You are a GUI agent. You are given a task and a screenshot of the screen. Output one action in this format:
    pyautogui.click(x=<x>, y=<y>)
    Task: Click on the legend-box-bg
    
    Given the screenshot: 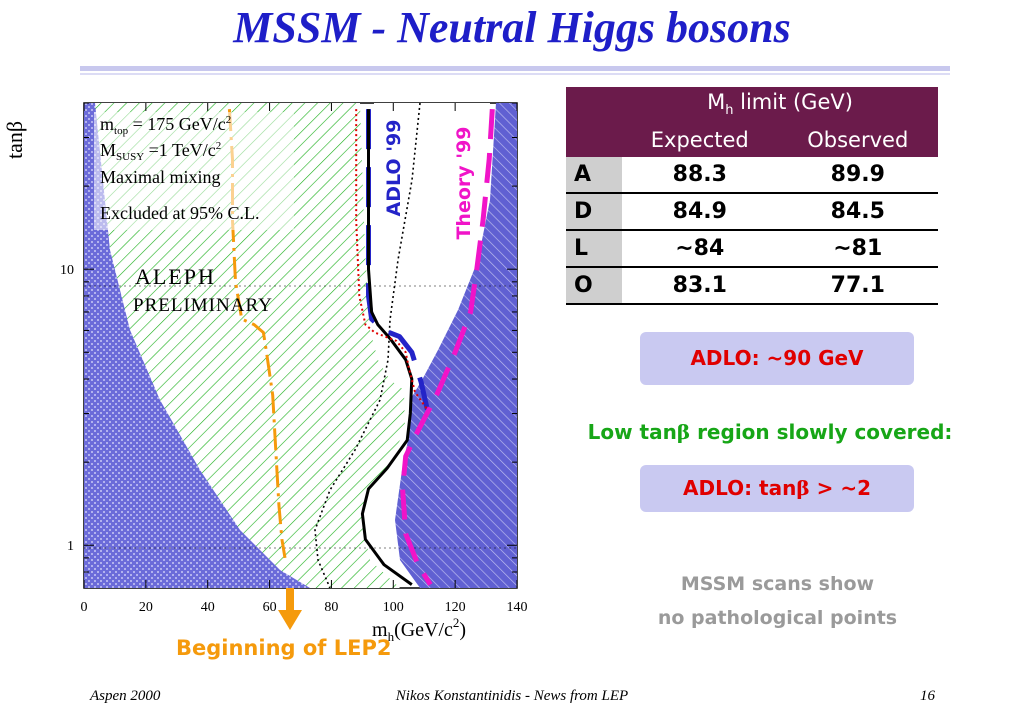 What is the action you would take?
    pyautogui.click(x=194, y=171)
    